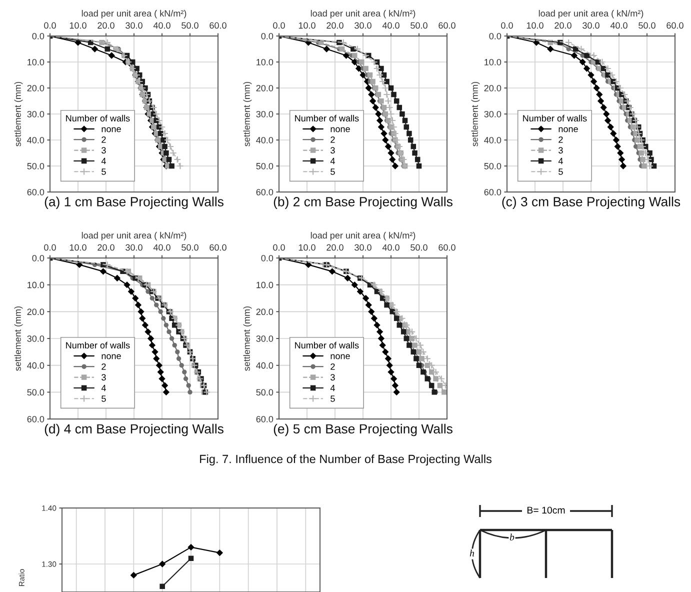  What do you see at coordinates (591, 202) in the screenshot?
I see `text: (c) 3 cm Base Projecting Walls` at bounding box center [591, 202].